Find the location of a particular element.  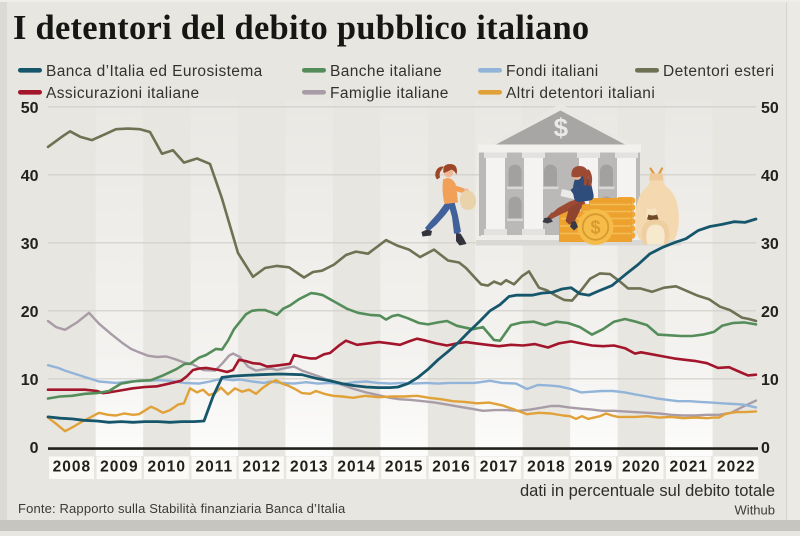

svg-text: Famiglie italiane is located at coordinates (389, 93).